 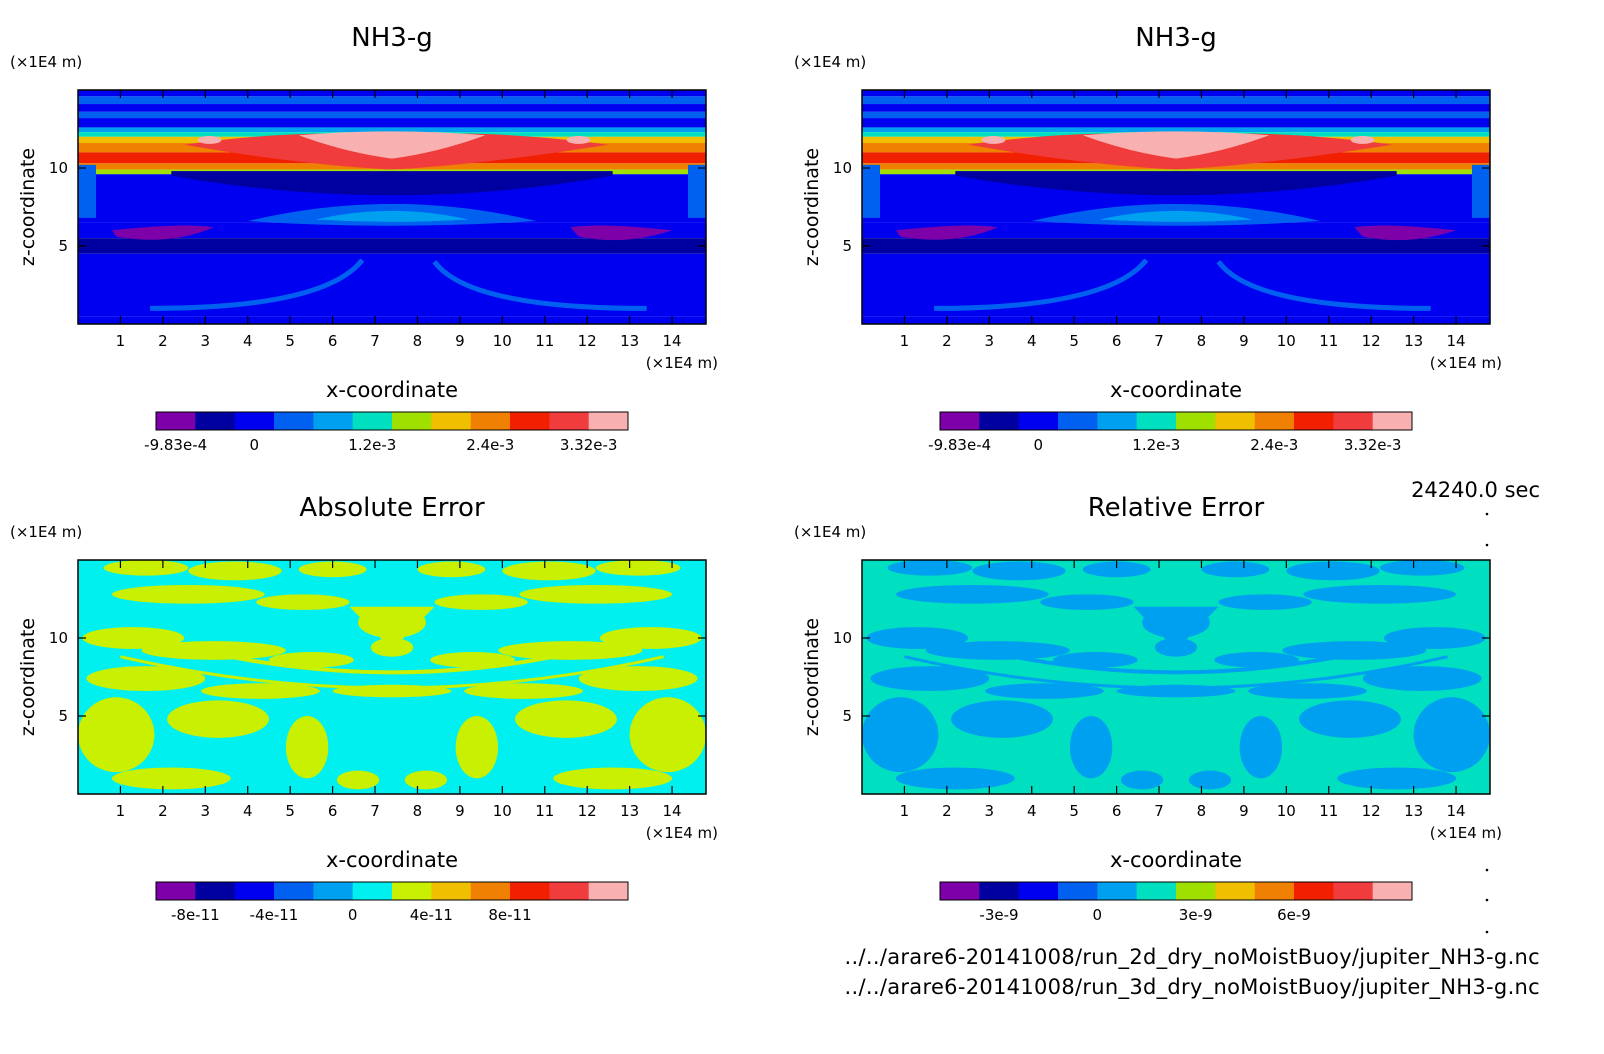 What do you see at coordinates (195, 915) in the screenshot?
I see `colorbar-label: -8e-11` at bounding box center [195, 915].